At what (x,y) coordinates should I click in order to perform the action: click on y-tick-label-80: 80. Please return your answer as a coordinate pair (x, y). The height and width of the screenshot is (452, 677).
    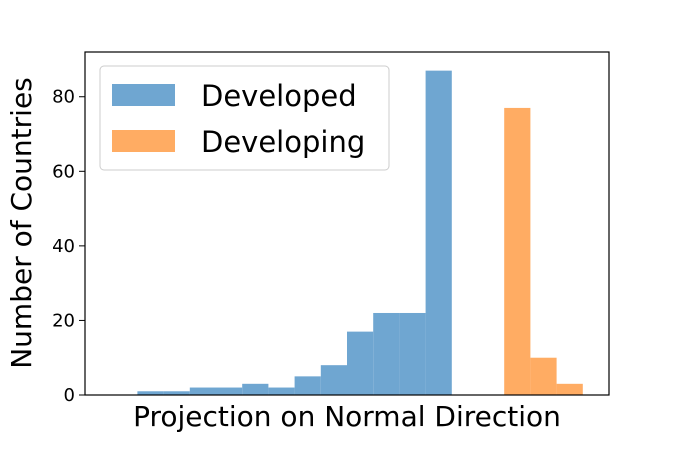
    Looking at the image, I should click on (63, 97).